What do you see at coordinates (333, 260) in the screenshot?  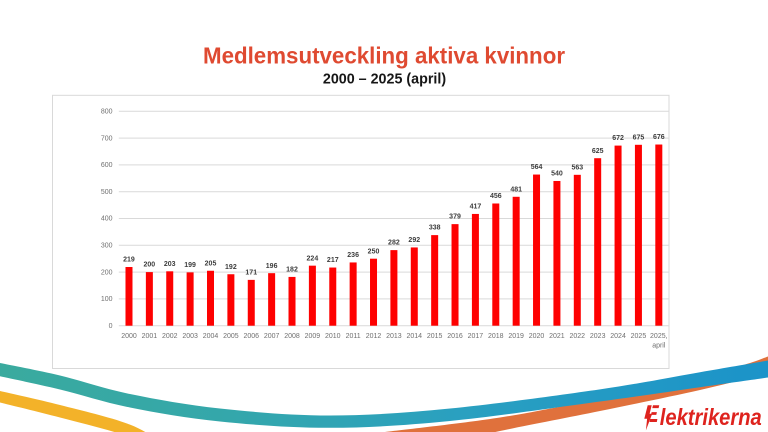 I see `svg-text: 217` at bounding box center [333, 260].